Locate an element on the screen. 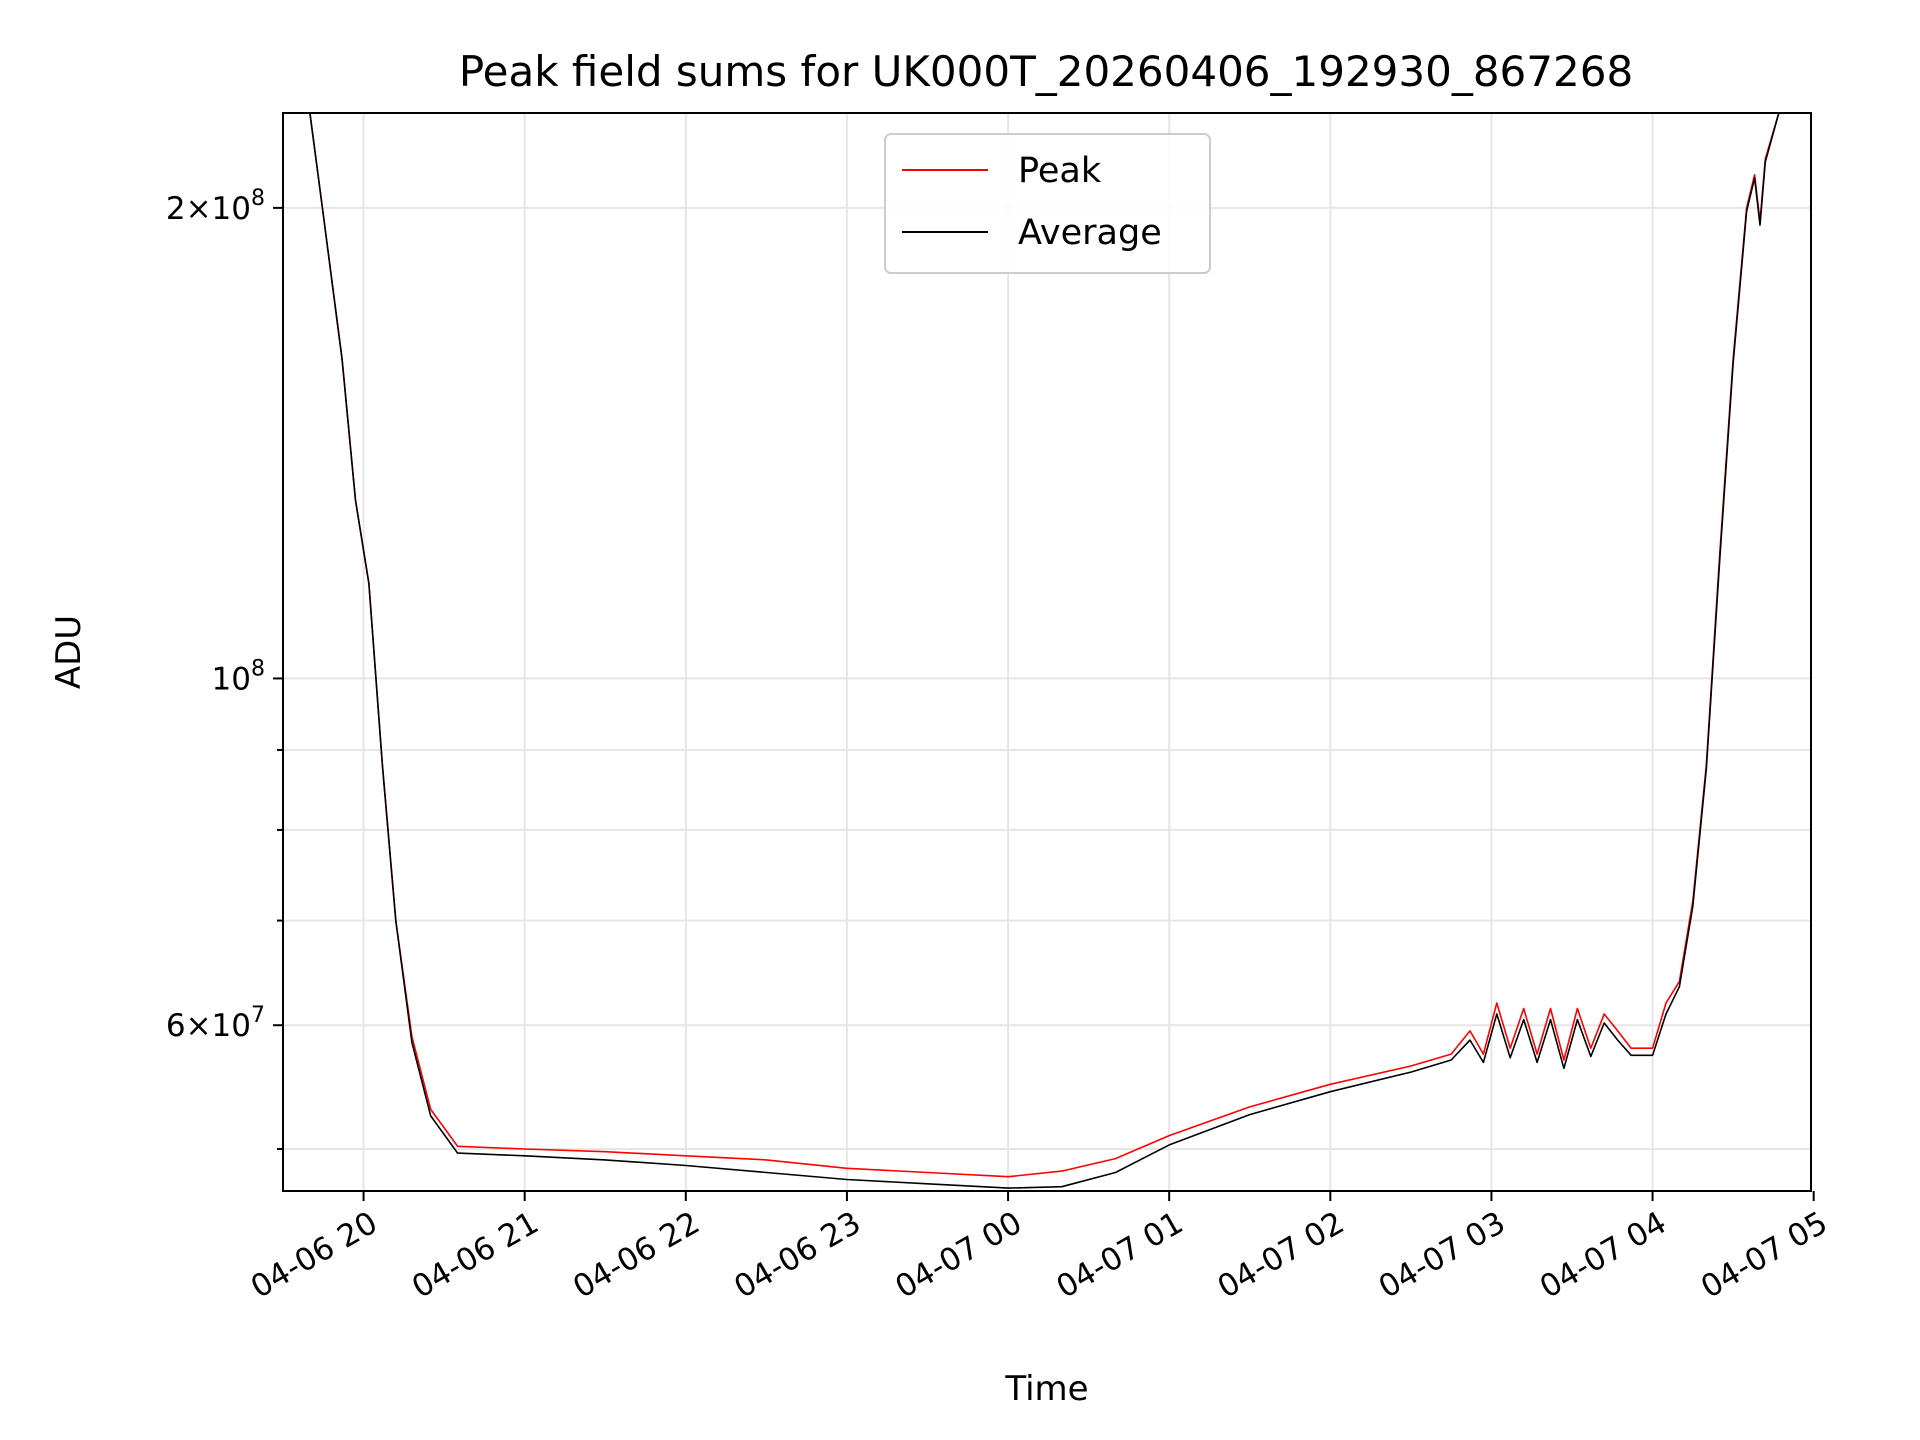  y-tick-label: 108 is located at coordinates (238, 676).